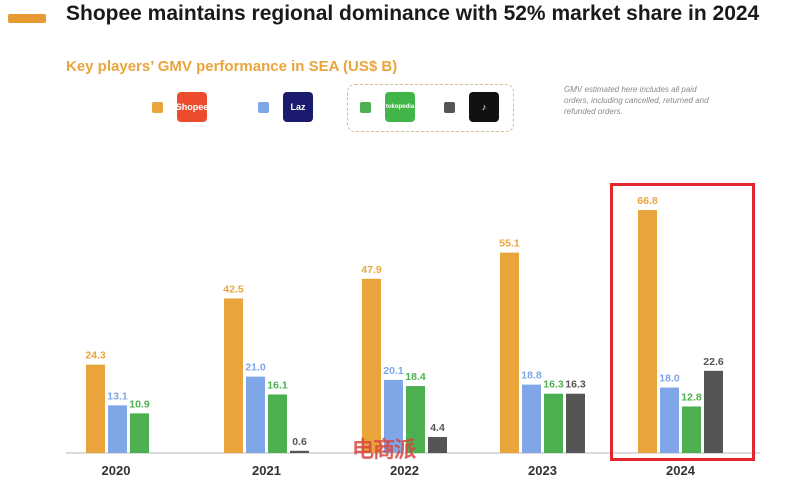 This screenshot has height=486, width=800. I want to click on value-label-2021-series-3: 0.6, so click(299, 442).